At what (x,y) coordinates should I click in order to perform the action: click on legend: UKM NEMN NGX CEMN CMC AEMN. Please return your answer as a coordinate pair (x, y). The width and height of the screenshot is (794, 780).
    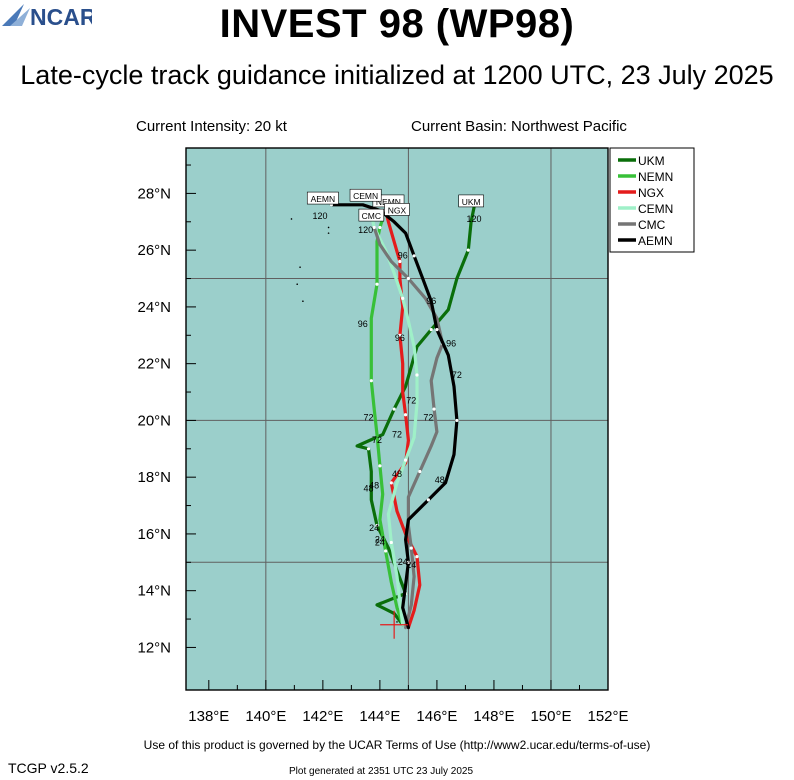
    Looking at the image, I should click on (652, 200).